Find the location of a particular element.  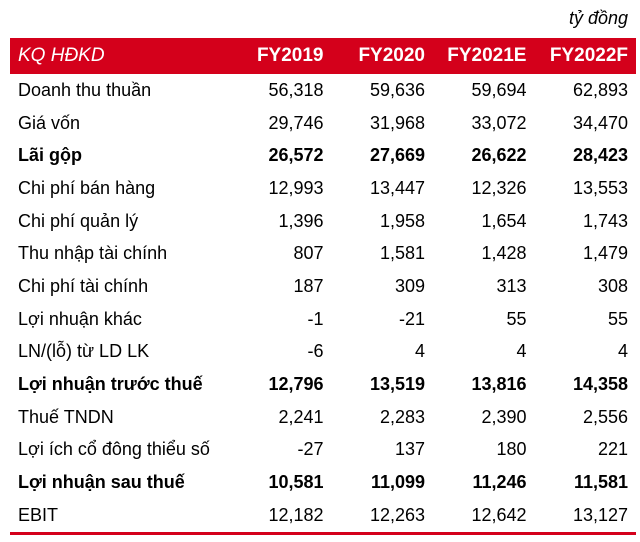

row-value: 59,694 is located at coordinates (499, 89).